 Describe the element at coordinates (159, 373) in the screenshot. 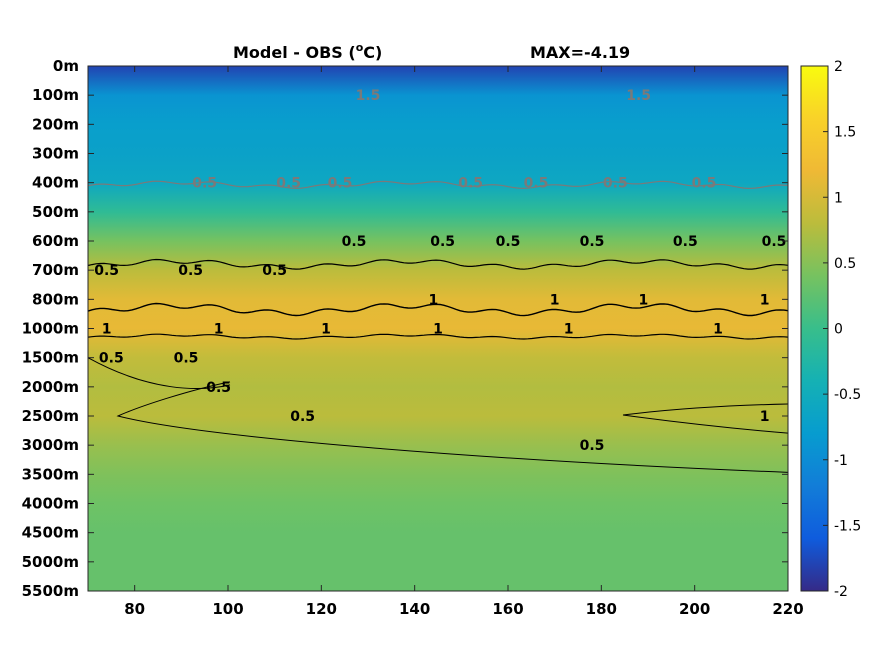

I see `contour-line-deep-a` at that location.